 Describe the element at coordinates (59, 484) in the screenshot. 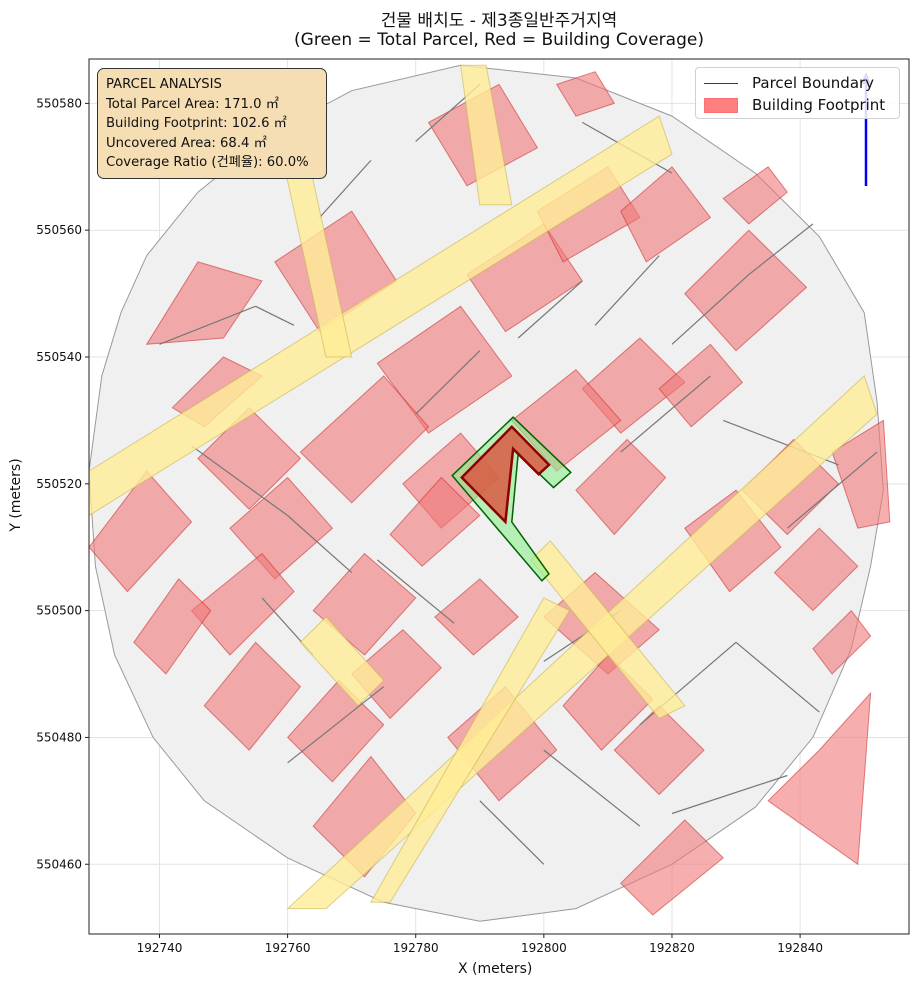

I see `y-tick-label: 550520` at that location.